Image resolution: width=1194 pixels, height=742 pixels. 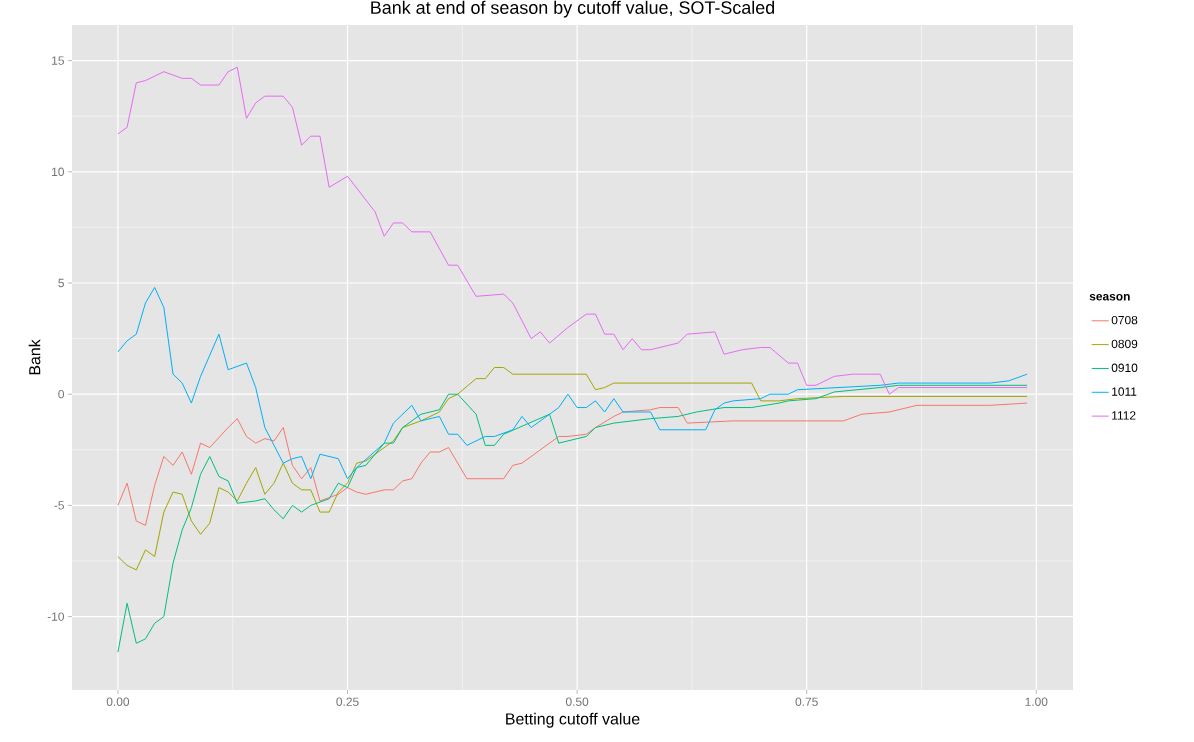 What do you see at coordinates (573, 720) in the screenshot?
I see `x-axis-title: Betting cutoff value` at bounding box center [573, 720].